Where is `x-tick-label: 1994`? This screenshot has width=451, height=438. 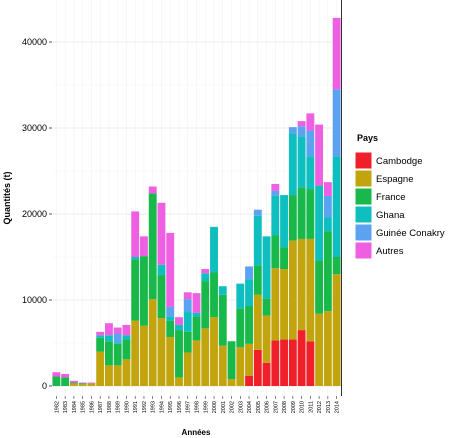 x-tick-label: 1994 is located at coordinates (162, 407).